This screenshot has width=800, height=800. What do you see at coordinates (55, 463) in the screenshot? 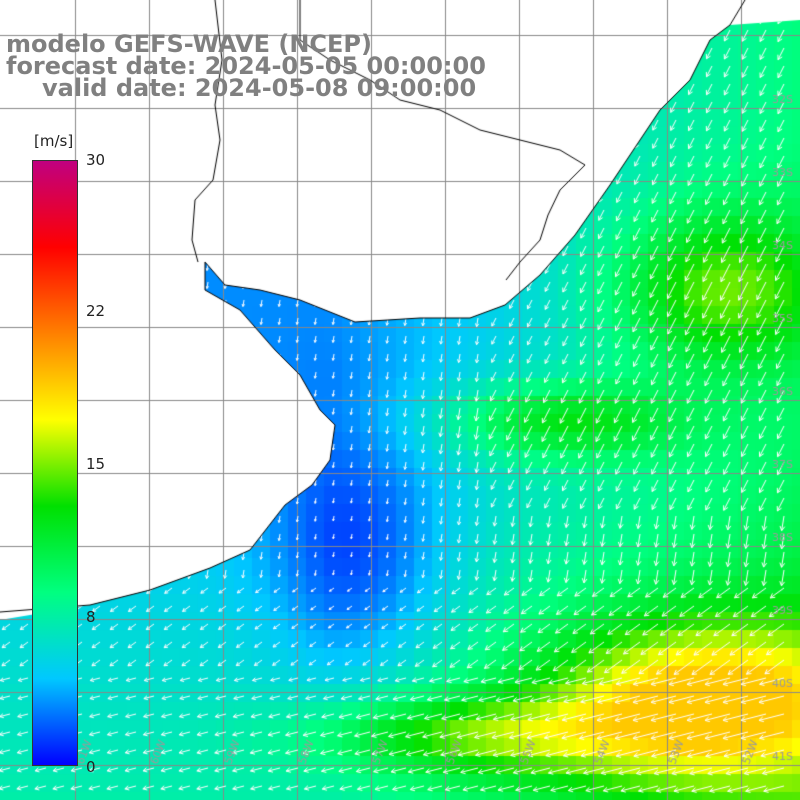
I see `colorbar` at bounding box center [55, 463].